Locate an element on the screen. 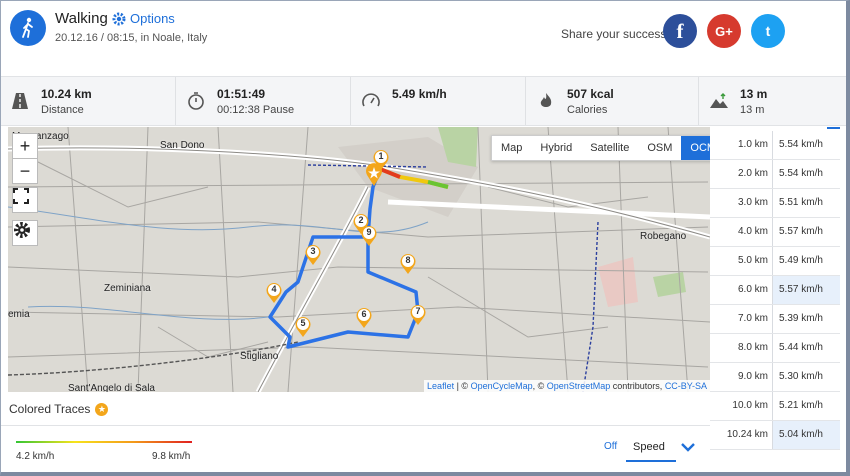  table-row: 4.0 km 5.57 km/h is located at coordinates (775, 232).